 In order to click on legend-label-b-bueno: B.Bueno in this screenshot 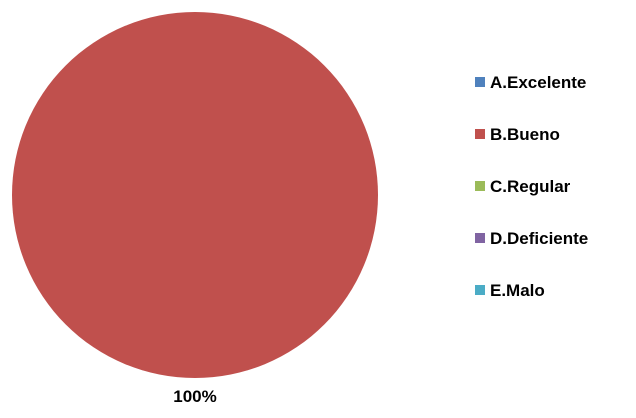, I will do `click(525, 134)`.